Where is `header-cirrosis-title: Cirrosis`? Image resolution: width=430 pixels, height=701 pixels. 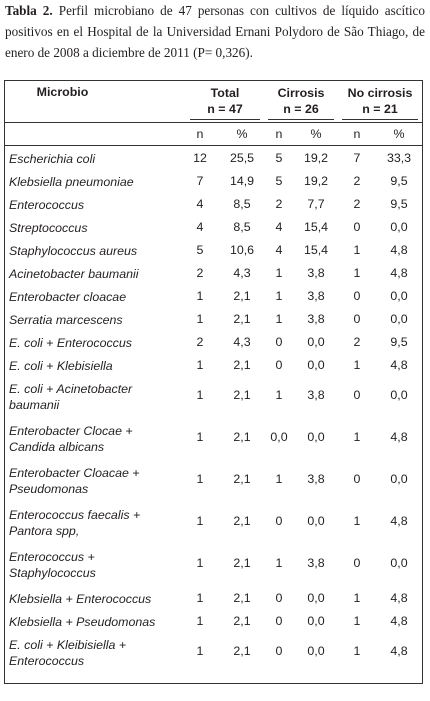 header-cirrosis-title: Cirrosis is located at coordinates (301, 93).